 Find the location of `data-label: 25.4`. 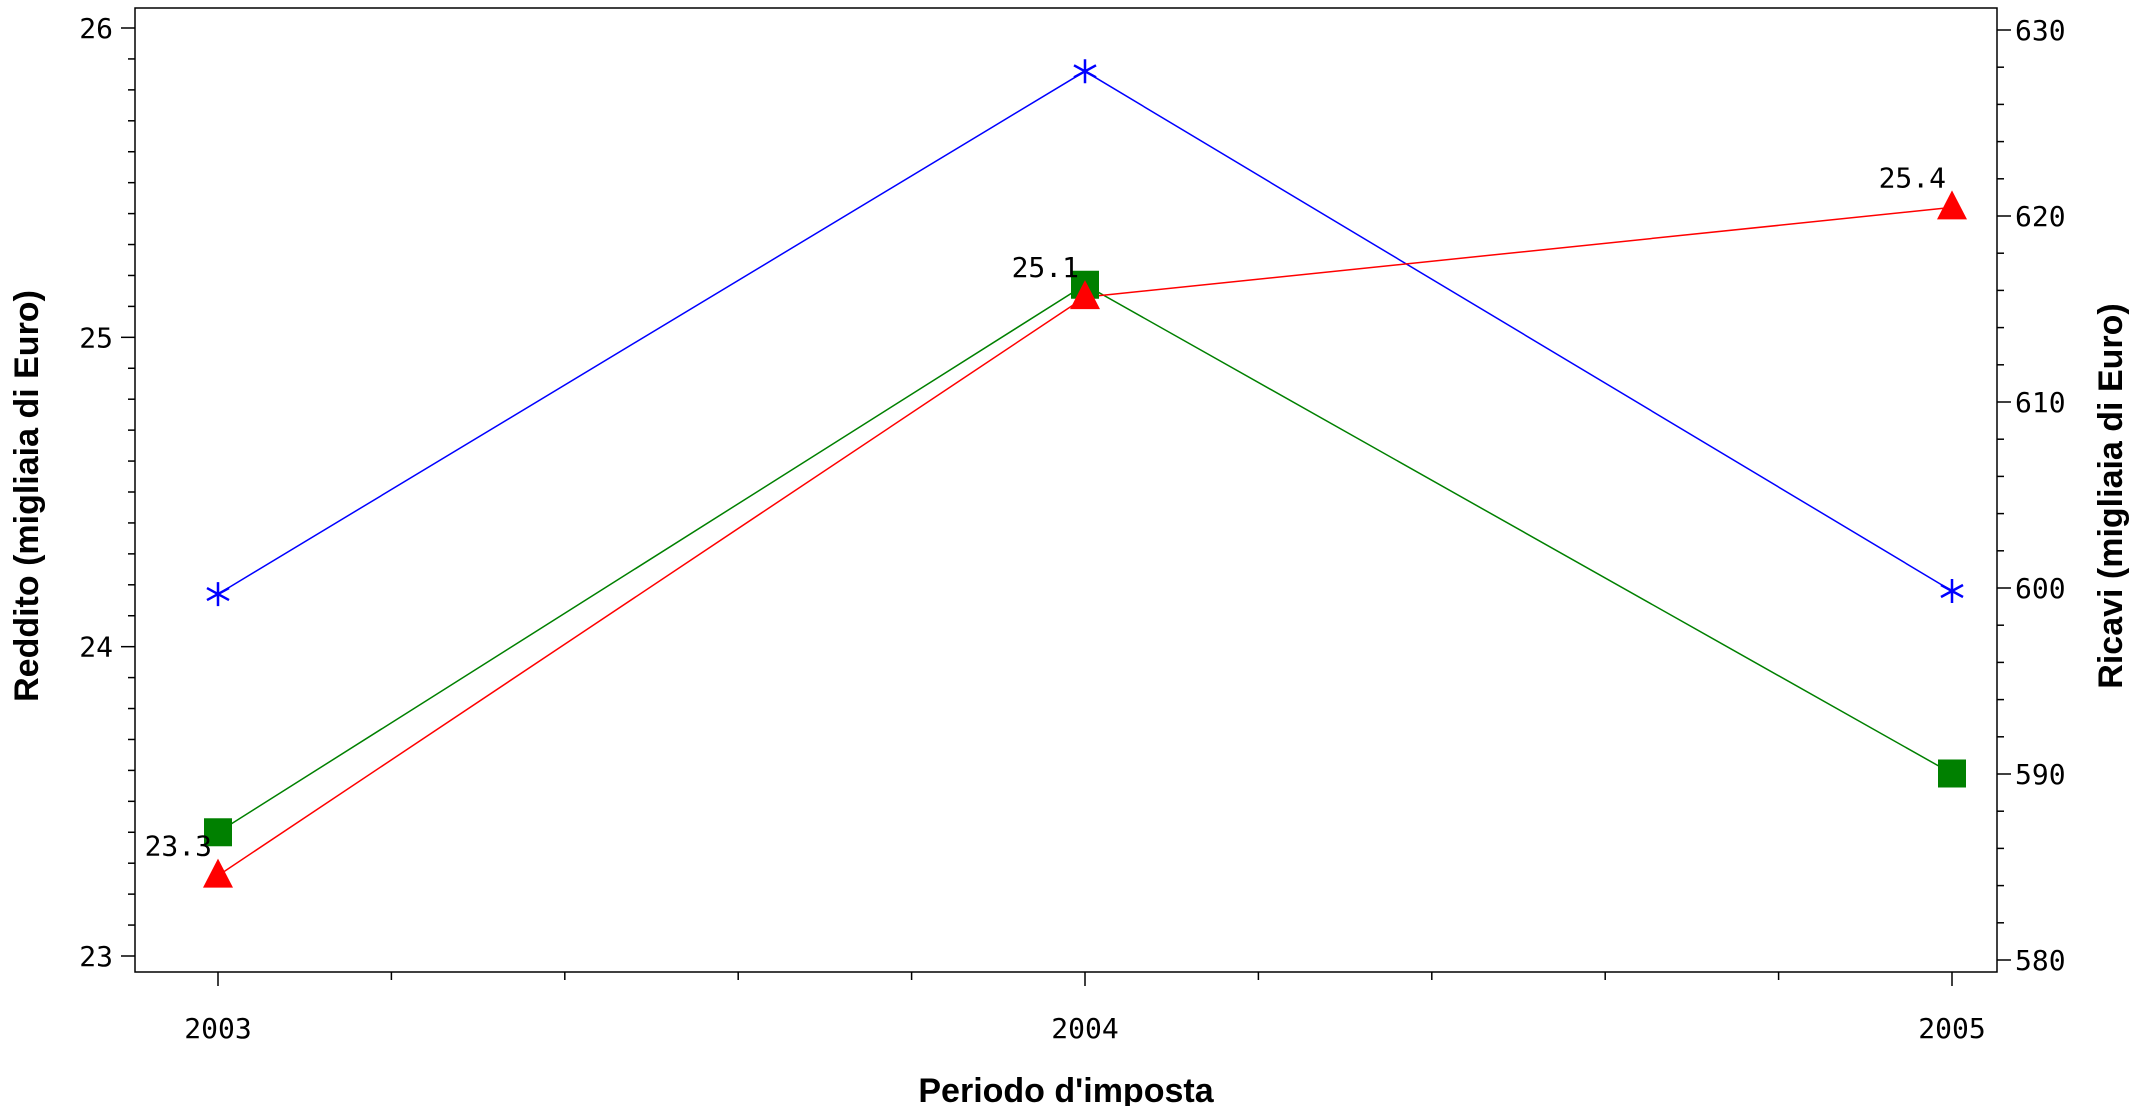

data-label: 25.4 is located at coordinates (1912, 177).